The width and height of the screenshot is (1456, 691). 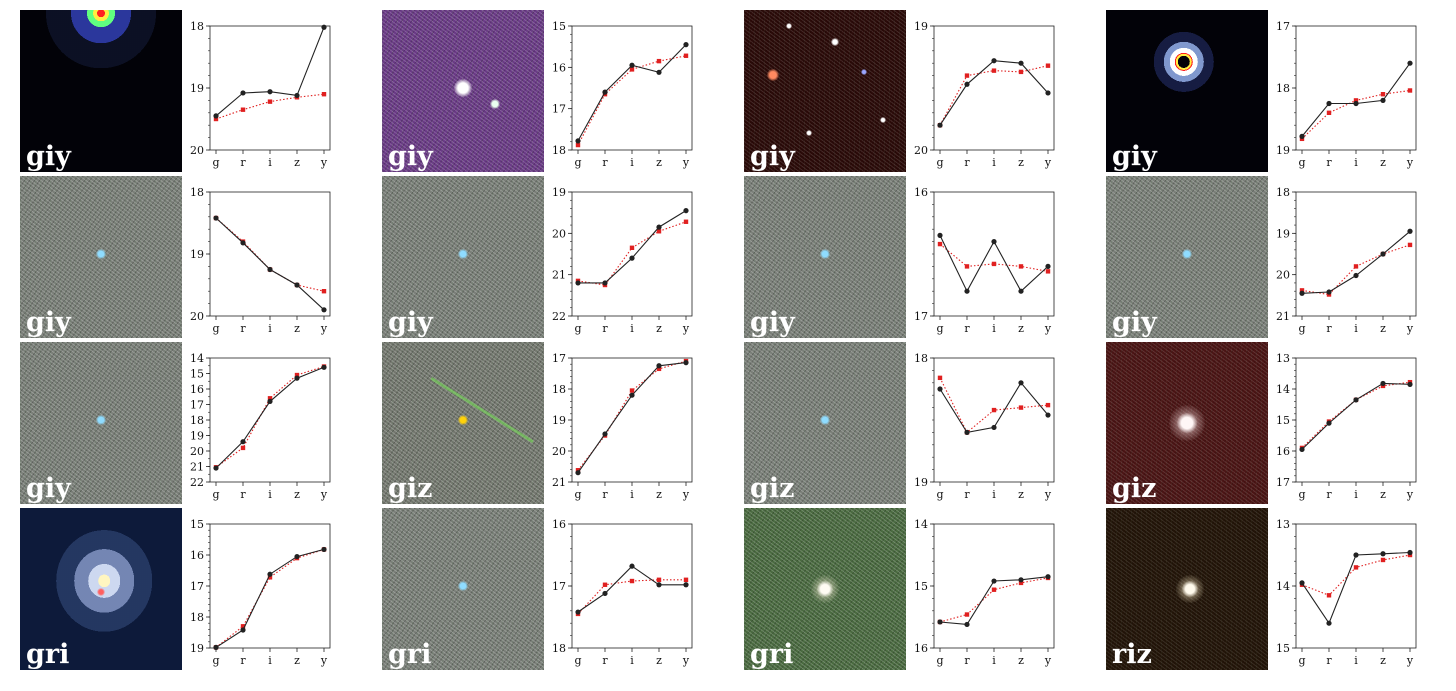 I want to click on plot-svg: 18 19 20 g r i z y, so click(x=260, y=94).